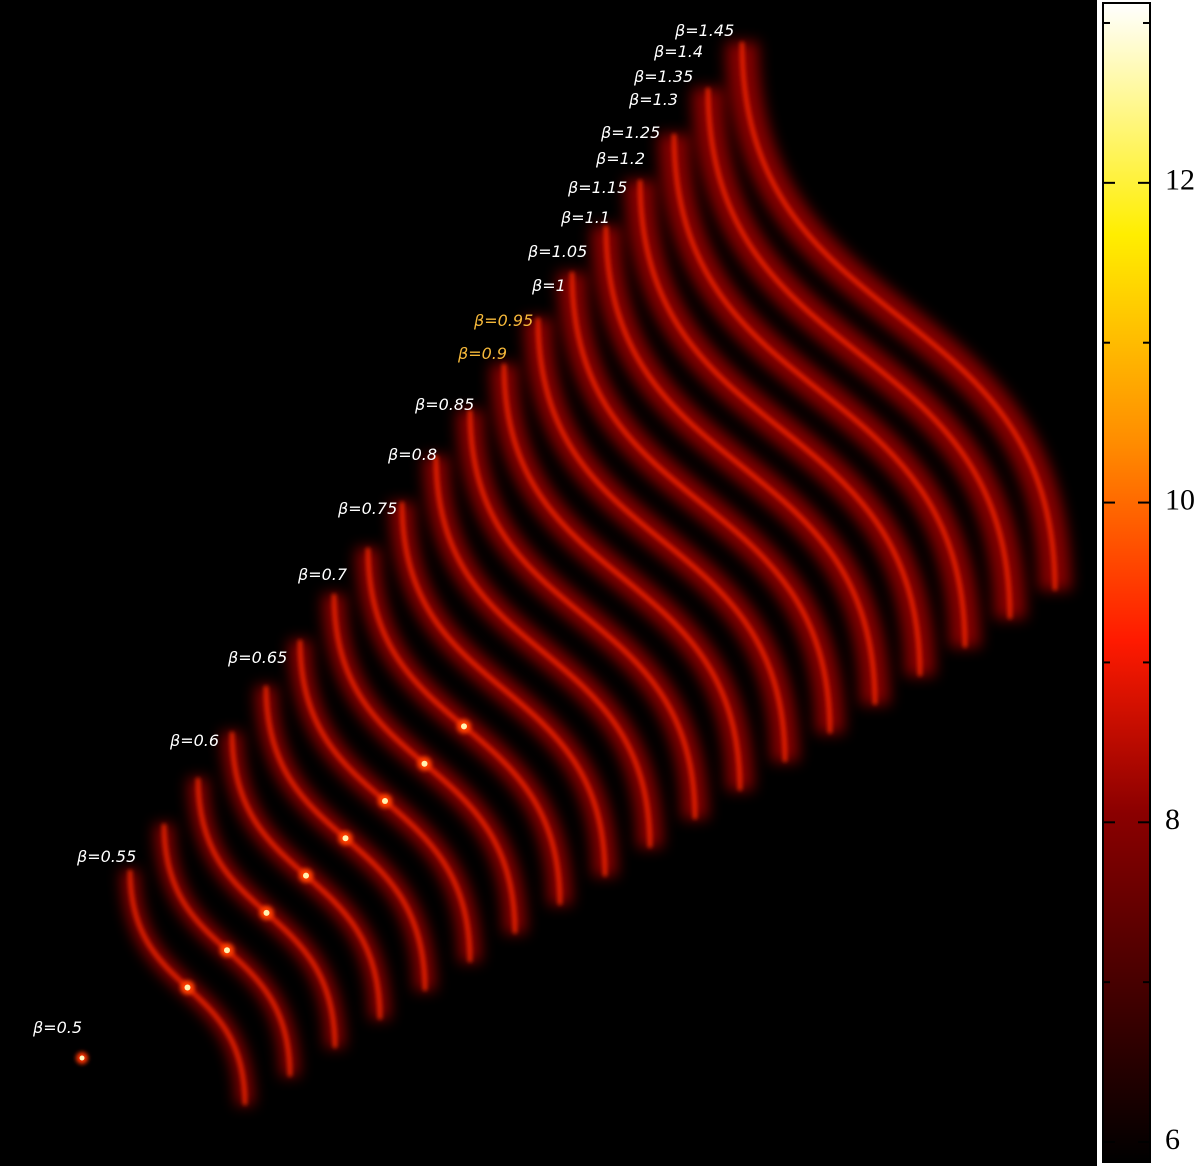  I want to click on stream-label: β=1.3, so click(653, 99).